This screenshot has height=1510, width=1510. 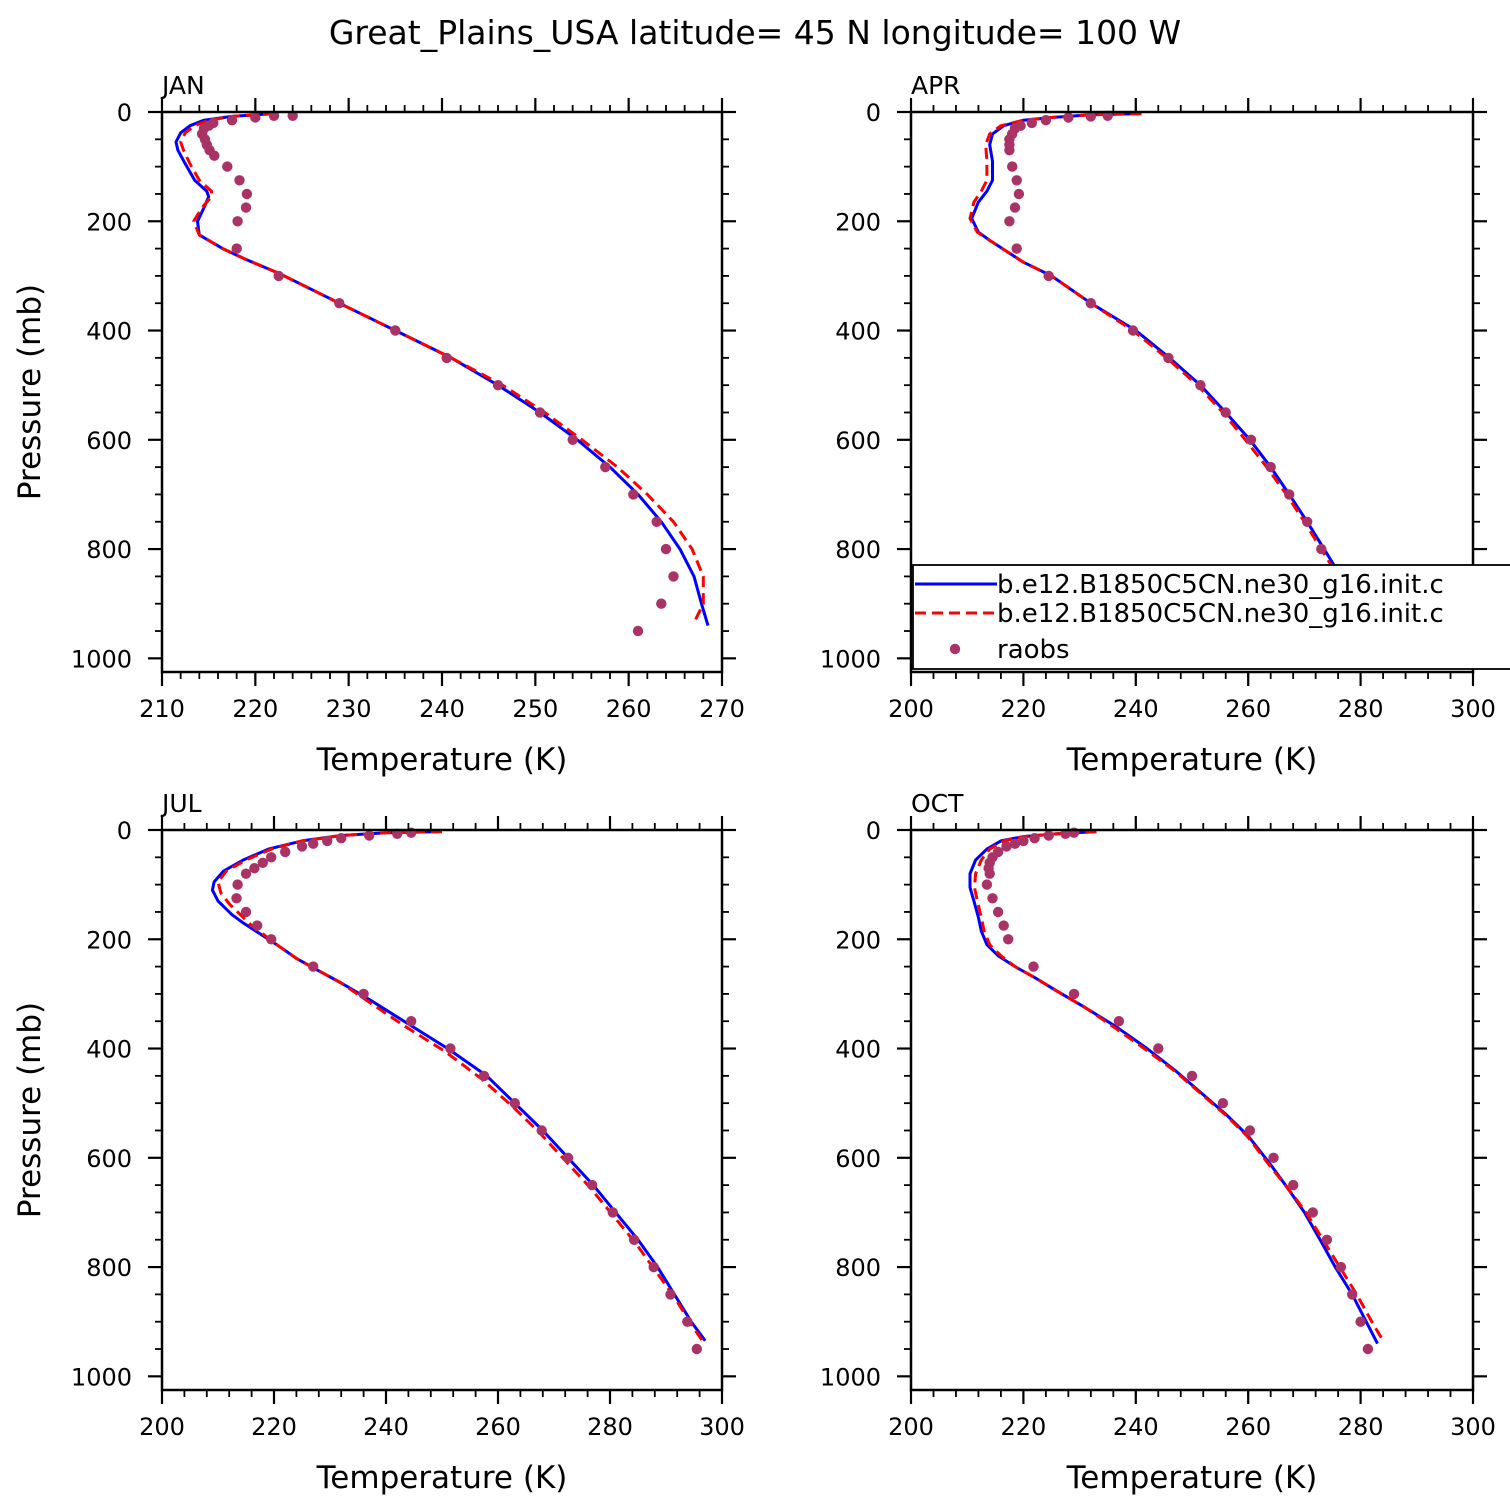 I want to click on x-tick-label: 270, so click(x=722, y=709).